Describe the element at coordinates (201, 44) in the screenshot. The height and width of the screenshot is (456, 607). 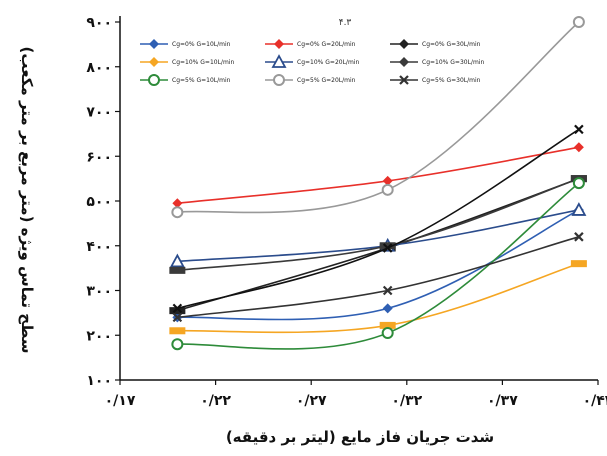
I see `legend-label: Cg=0% G=10L/min` at that location.